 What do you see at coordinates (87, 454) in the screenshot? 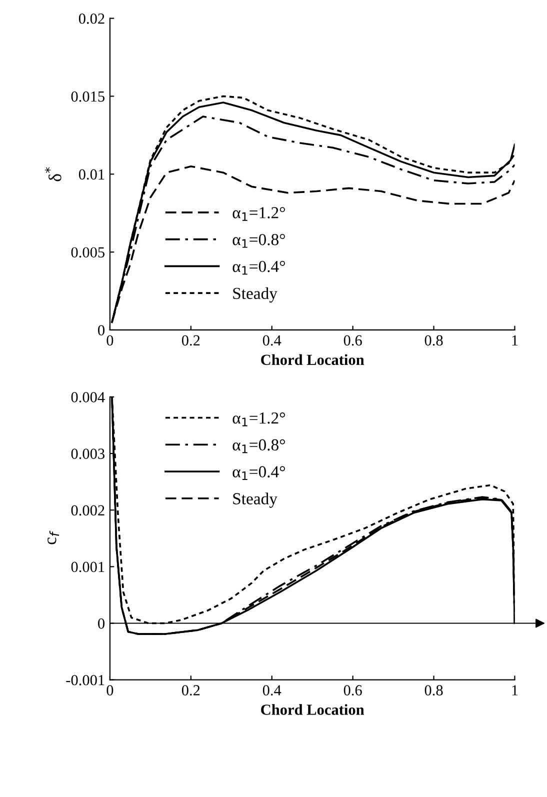
I see `y-tick-label: 0.003` at bounding box center [87, 454].